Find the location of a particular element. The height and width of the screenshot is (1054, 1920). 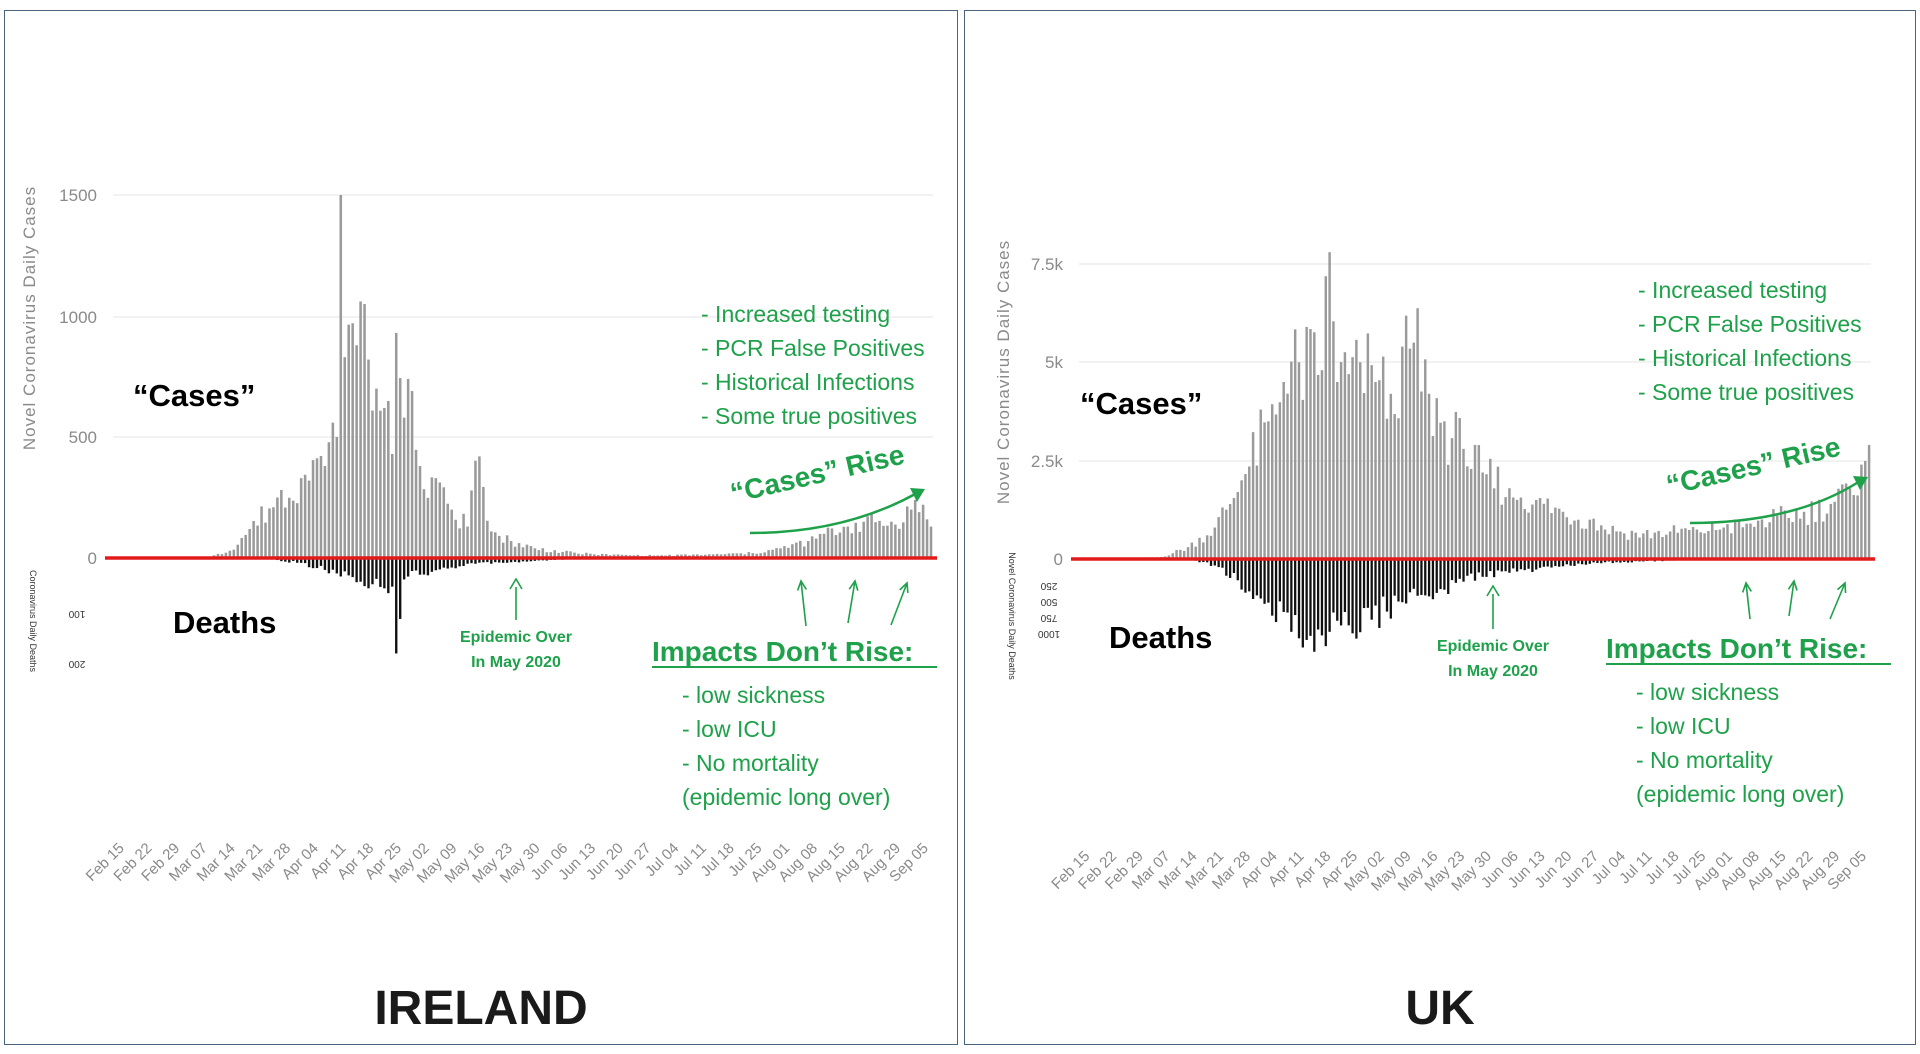

deaths-tick-label: 200 is located at coordinates (76, 663).